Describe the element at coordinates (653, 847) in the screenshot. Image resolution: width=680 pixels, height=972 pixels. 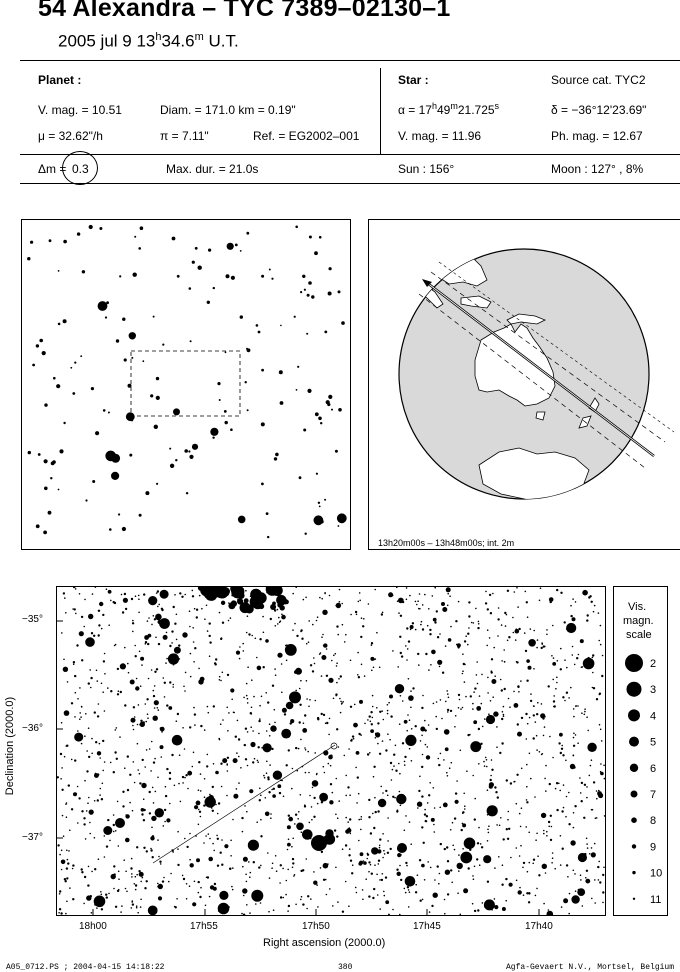
I see `scale-label: 9` at that location.